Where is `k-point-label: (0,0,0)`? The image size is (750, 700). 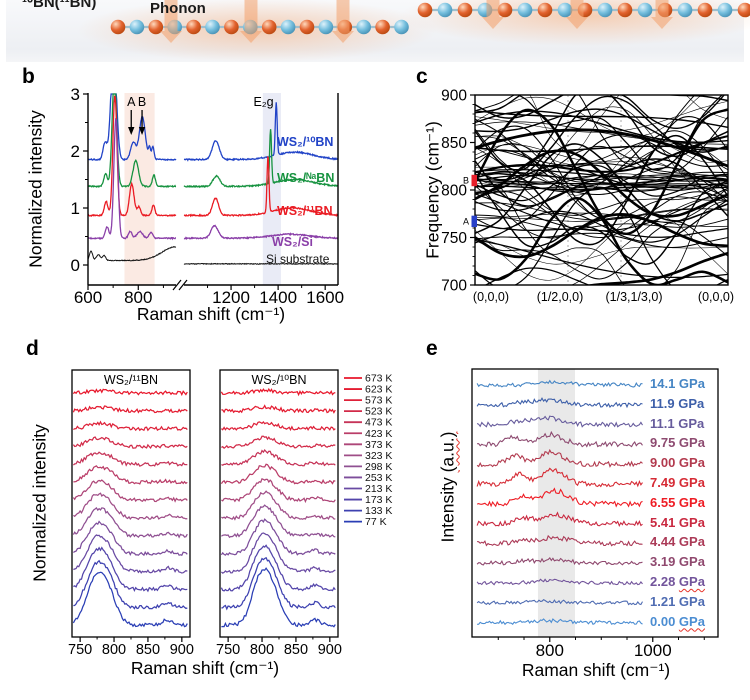
k-point-label: (0,0,0) is located at coordinates (491, 297).